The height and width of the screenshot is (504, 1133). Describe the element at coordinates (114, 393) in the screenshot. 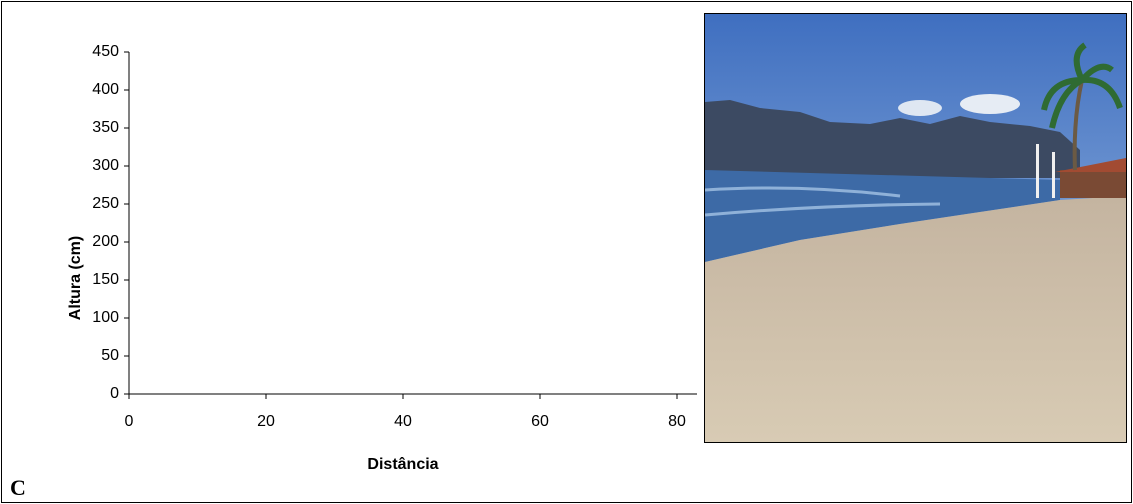

I see `y-tick-label: 0` at that location.